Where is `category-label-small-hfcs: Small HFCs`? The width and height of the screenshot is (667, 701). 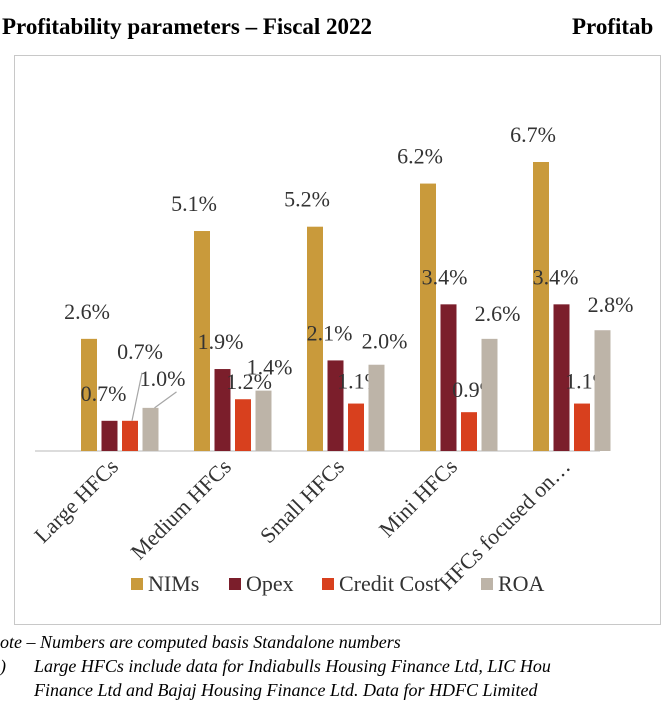 category-label-small-hfcs: Small HFCs is located at coordinates (302, 501).